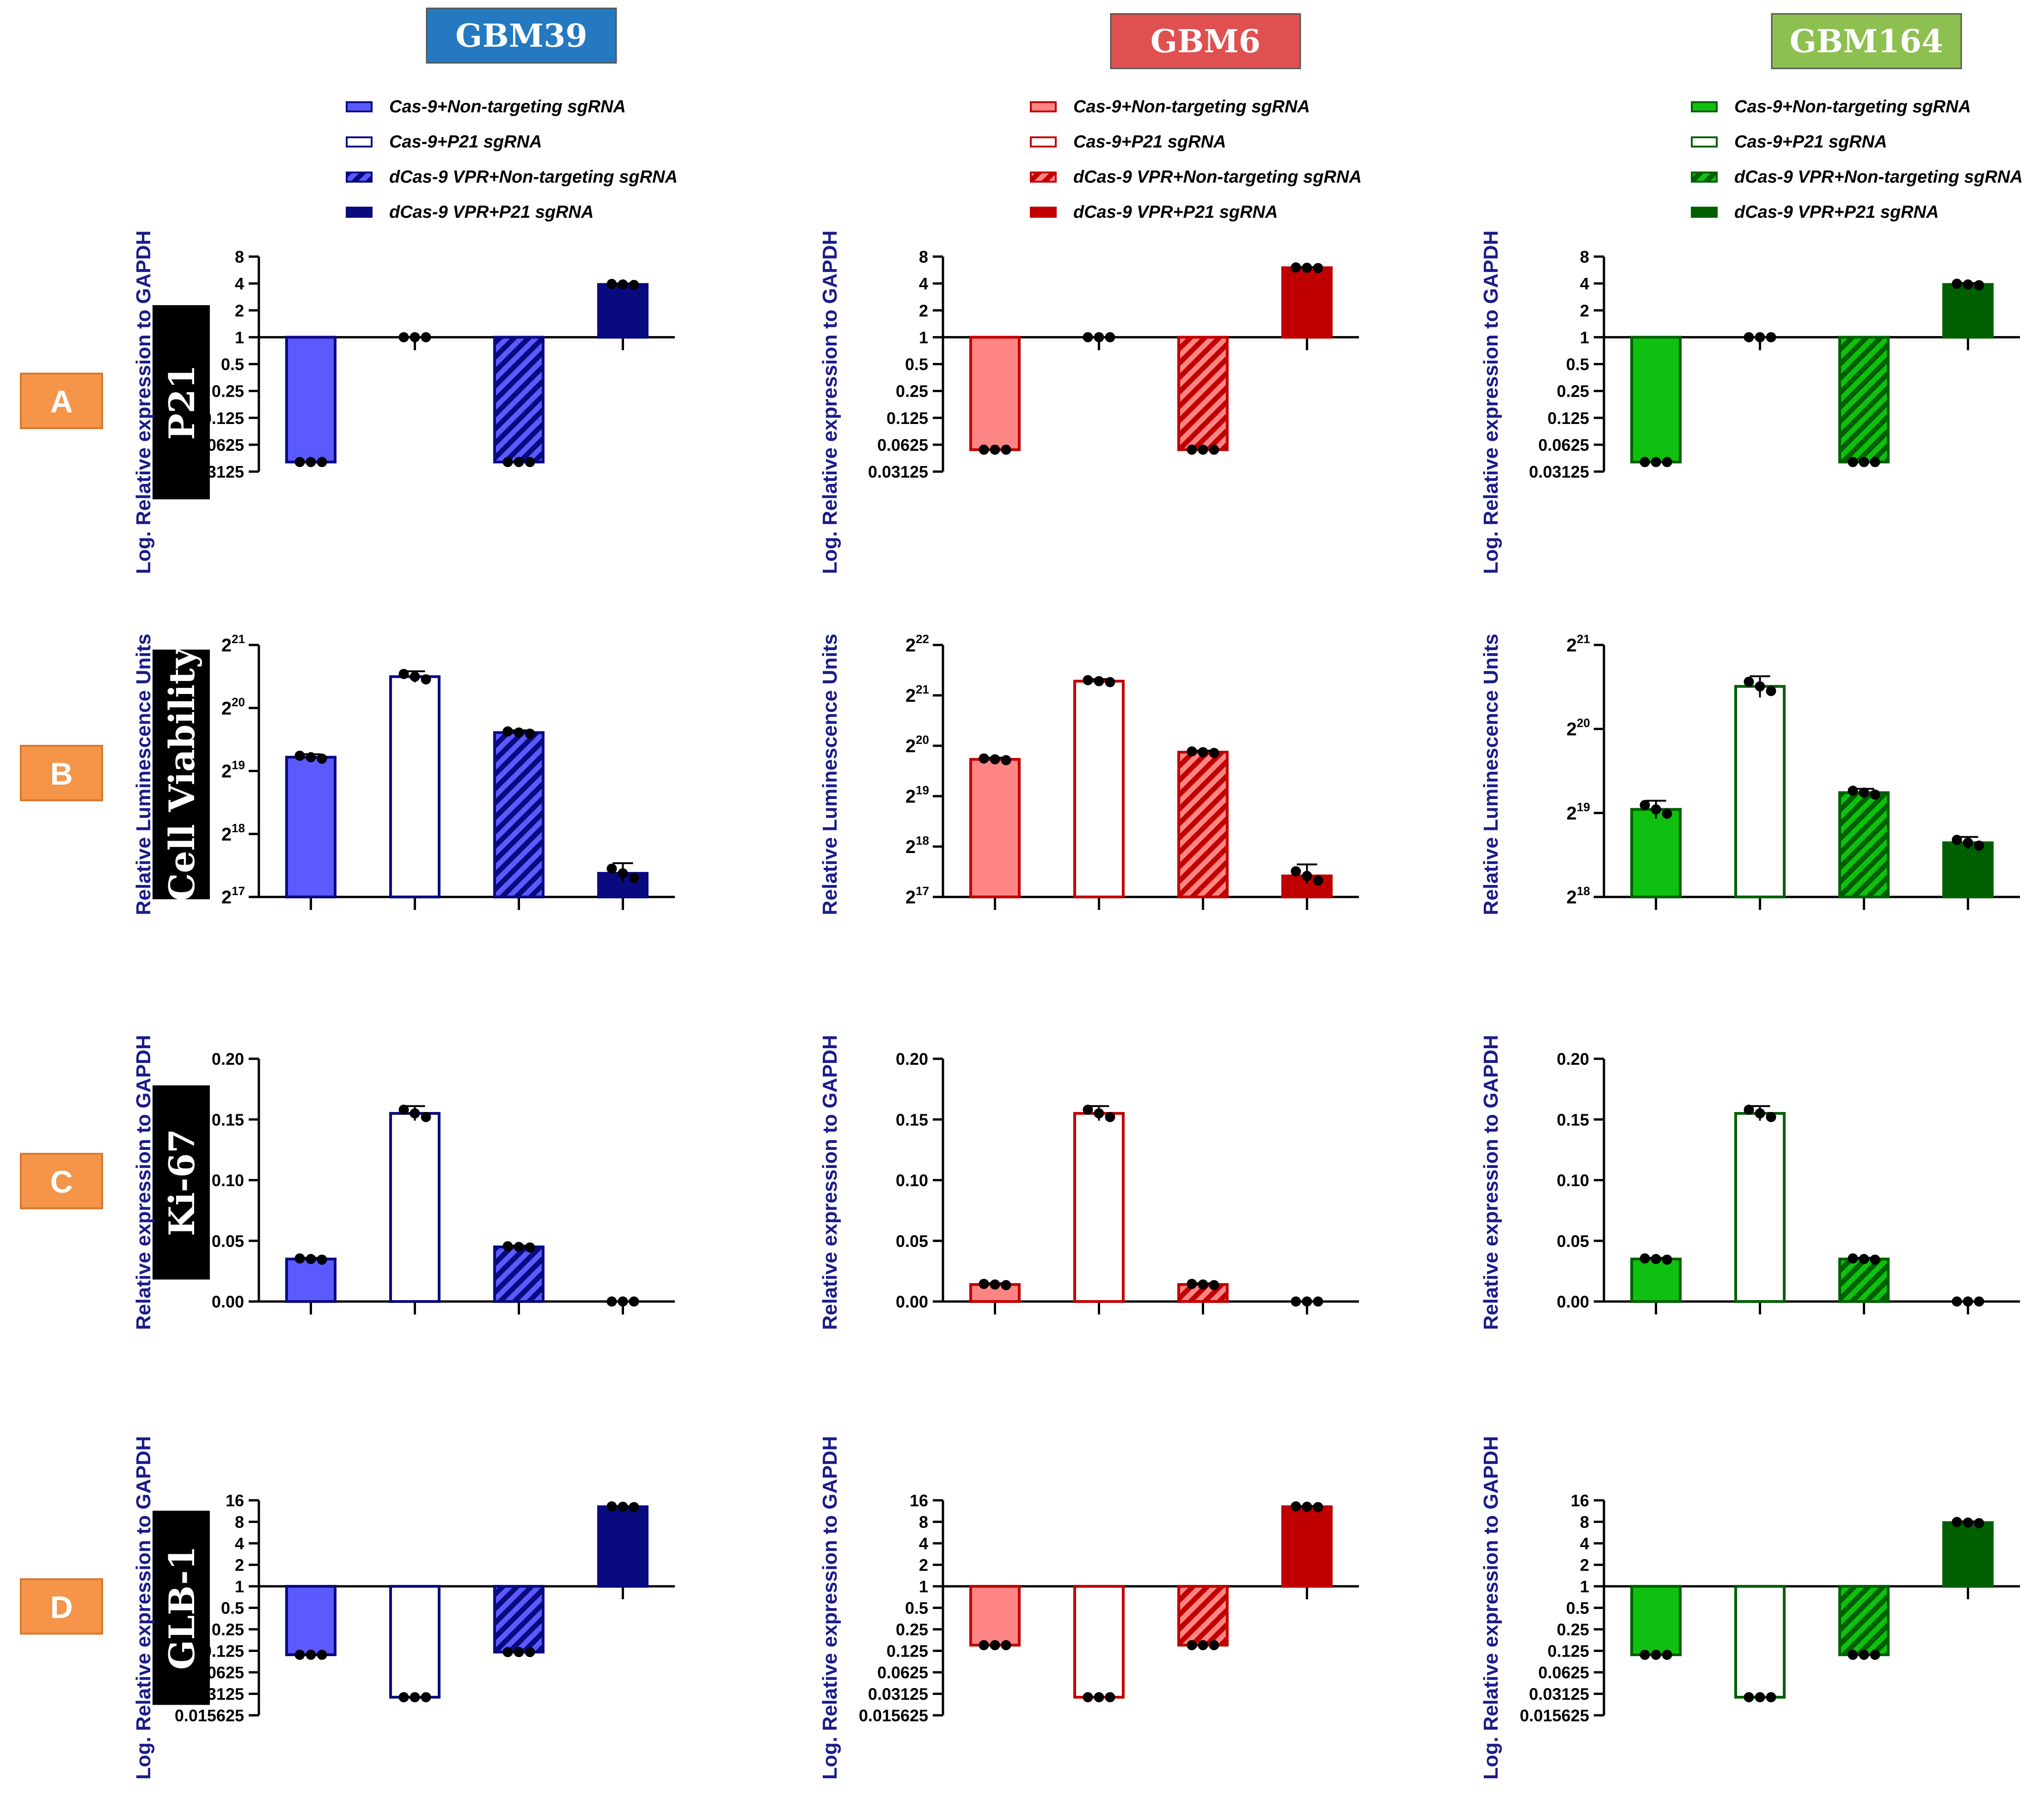  Describe the element at coordinates (1568, 1652) in the screenshot. I see `y-tick-label: 0.125` at that location.